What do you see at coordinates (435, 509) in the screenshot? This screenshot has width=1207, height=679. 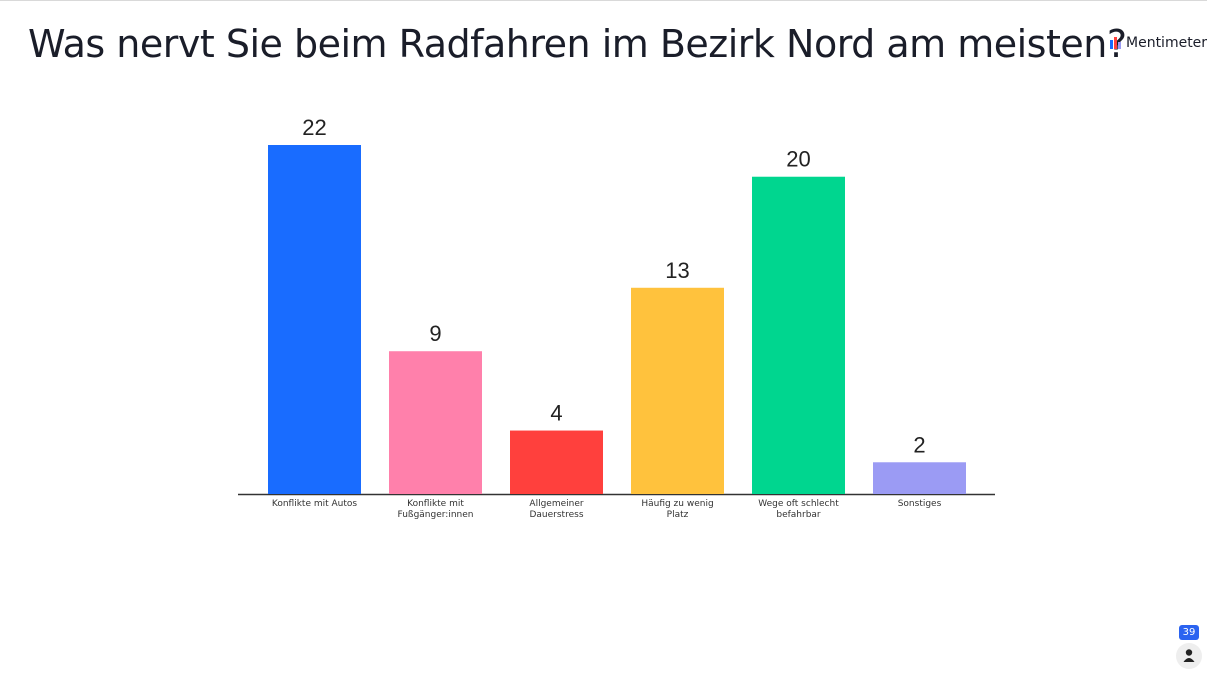 I see `category-label: Konflikte mit Fußgänger:innen` at bounding box center [435, 509].